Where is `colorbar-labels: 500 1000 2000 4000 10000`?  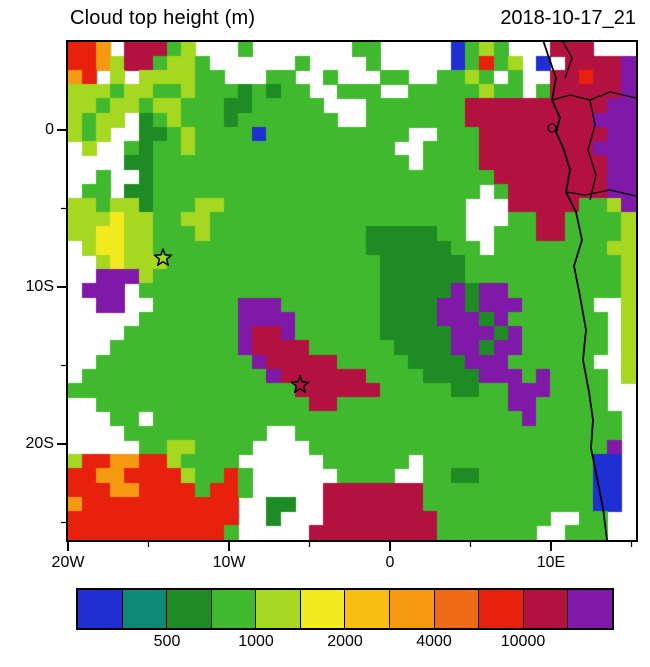
colorbar-labels: 500 1000 2000 4000 10000 is located at coordinates (345, 644).